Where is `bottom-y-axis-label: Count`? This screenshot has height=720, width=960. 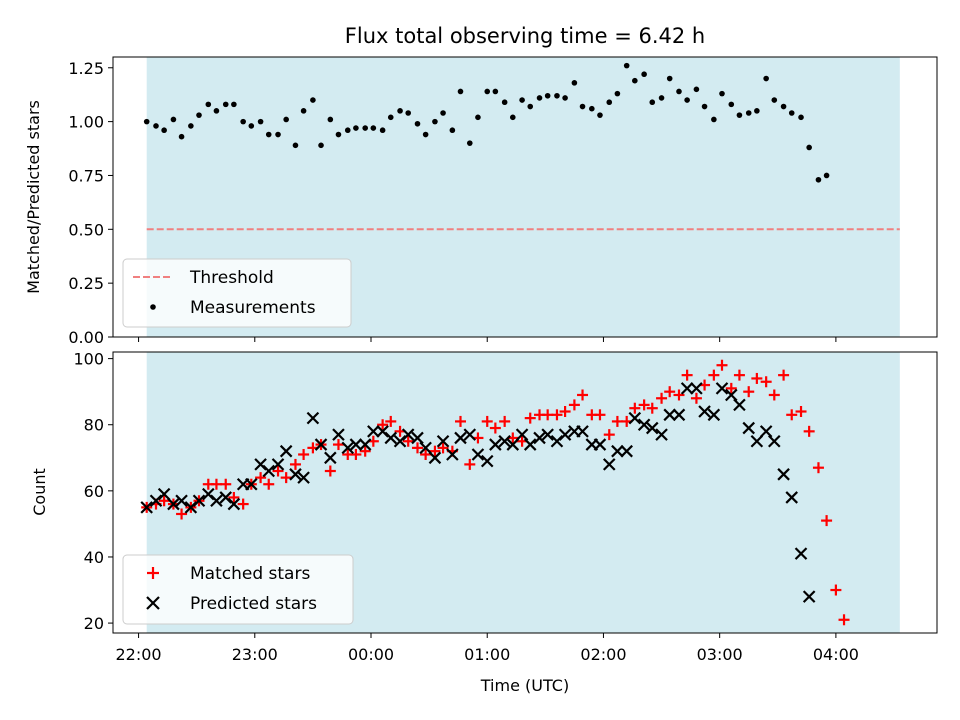
bottom-y-axis-label: Count is located at coordinates (39, 492).